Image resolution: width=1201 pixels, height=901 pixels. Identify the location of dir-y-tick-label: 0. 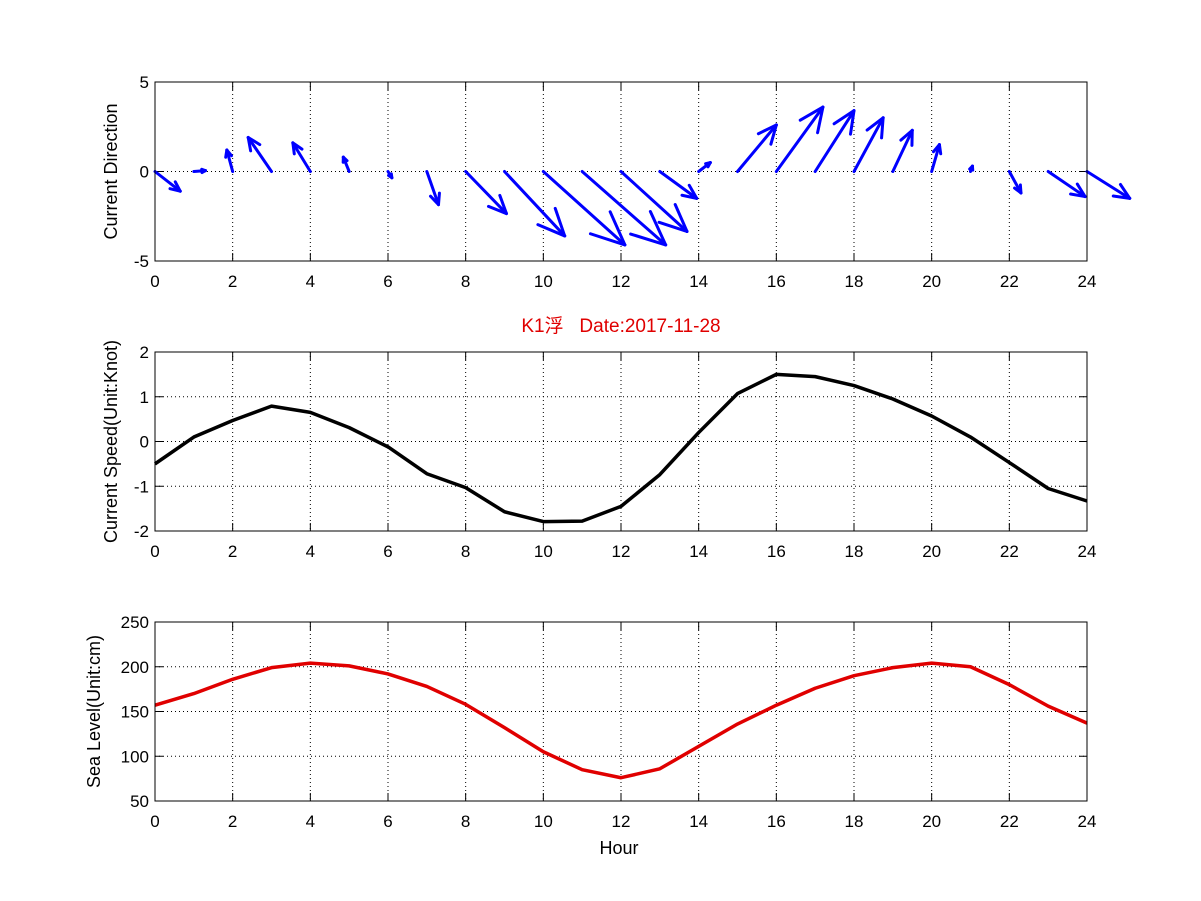
(144, 172).